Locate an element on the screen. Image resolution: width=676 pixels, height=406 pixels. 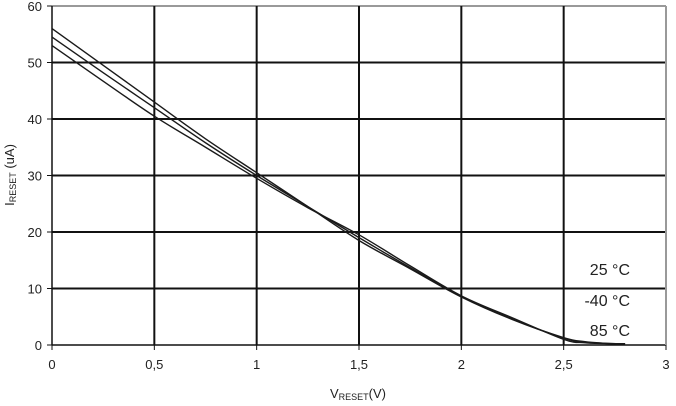
y-tick-label: 30 is located at coordinates (35, 176).